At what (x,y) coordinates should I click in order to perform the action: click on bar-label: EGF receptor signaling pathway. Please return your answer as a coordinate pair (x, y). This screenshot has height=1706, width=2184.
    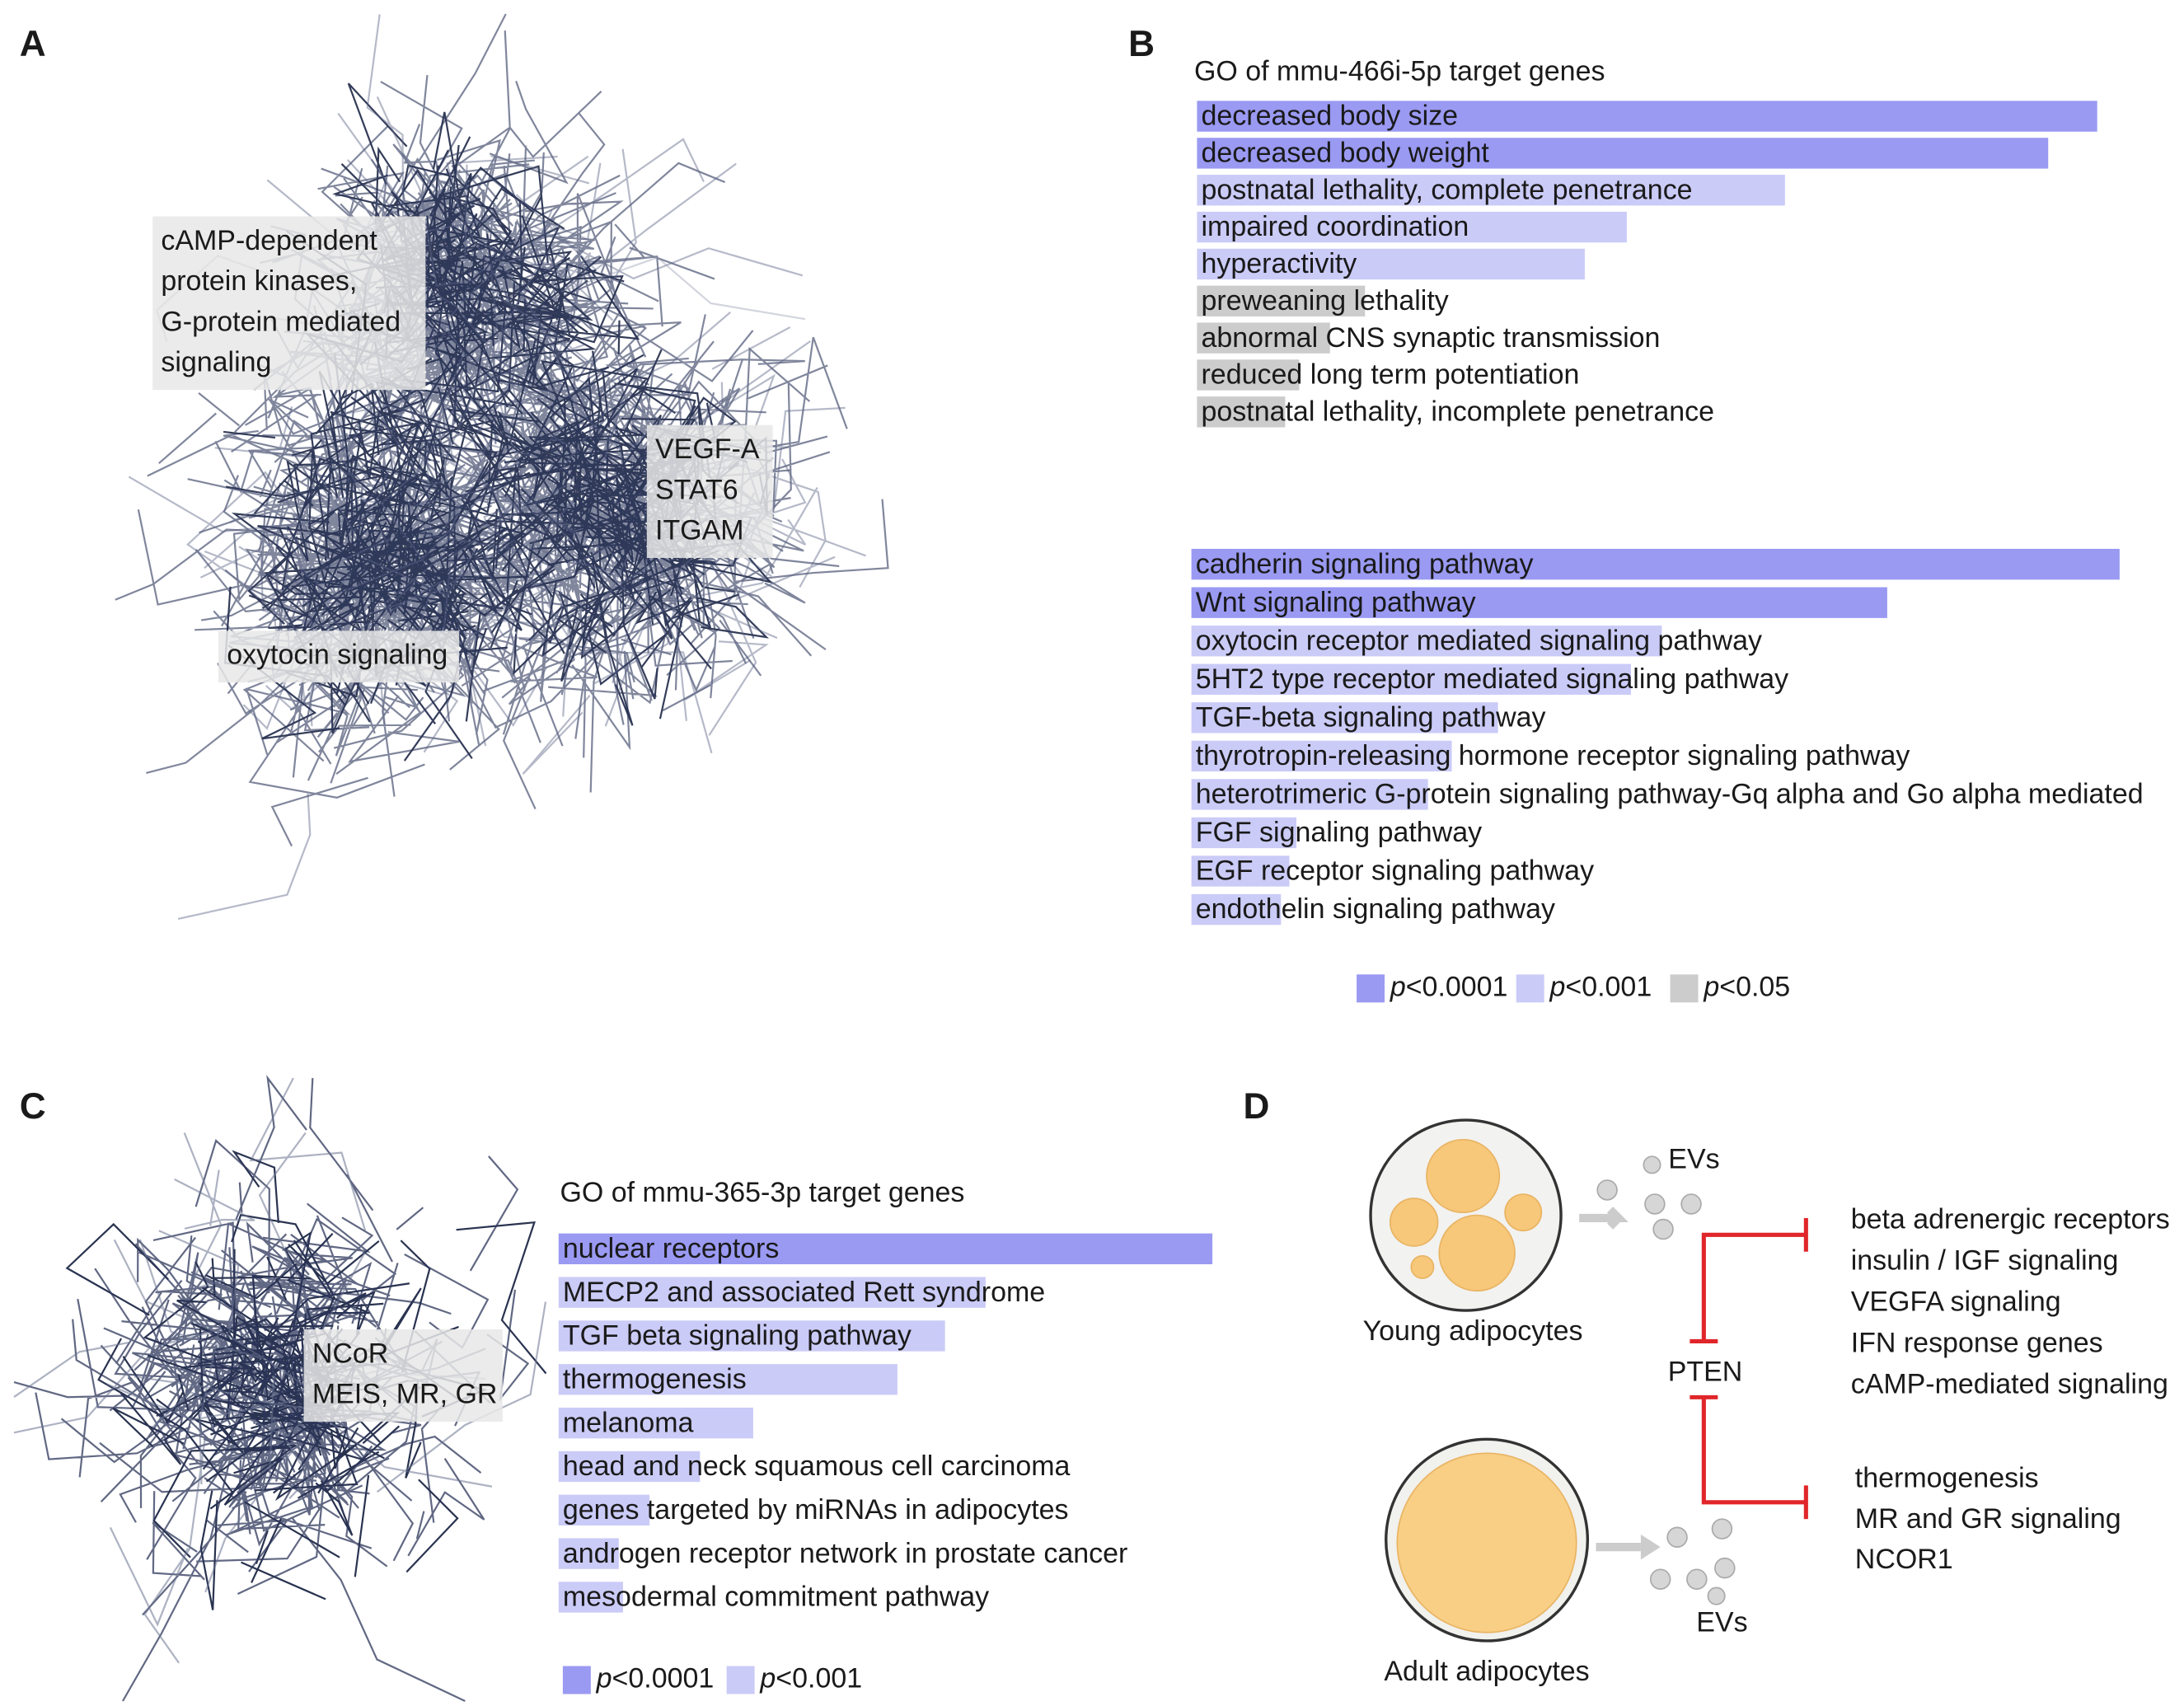
    Looking at the image, I should click on (1395, 871).